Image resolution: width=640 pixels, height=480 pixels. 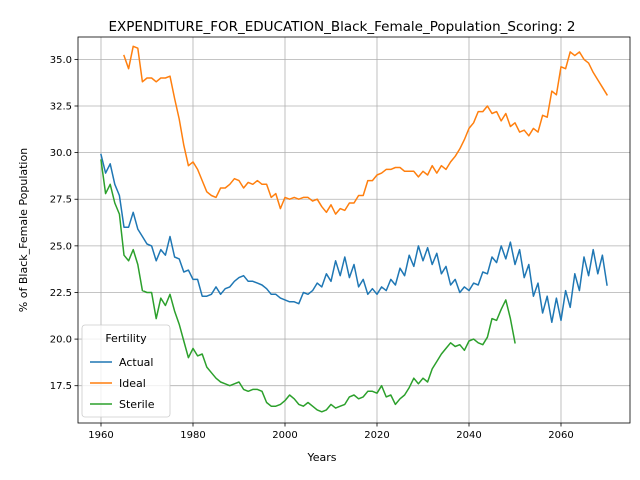 I want to click on y-tick-label: 17.5, so click(x=61, y=386).